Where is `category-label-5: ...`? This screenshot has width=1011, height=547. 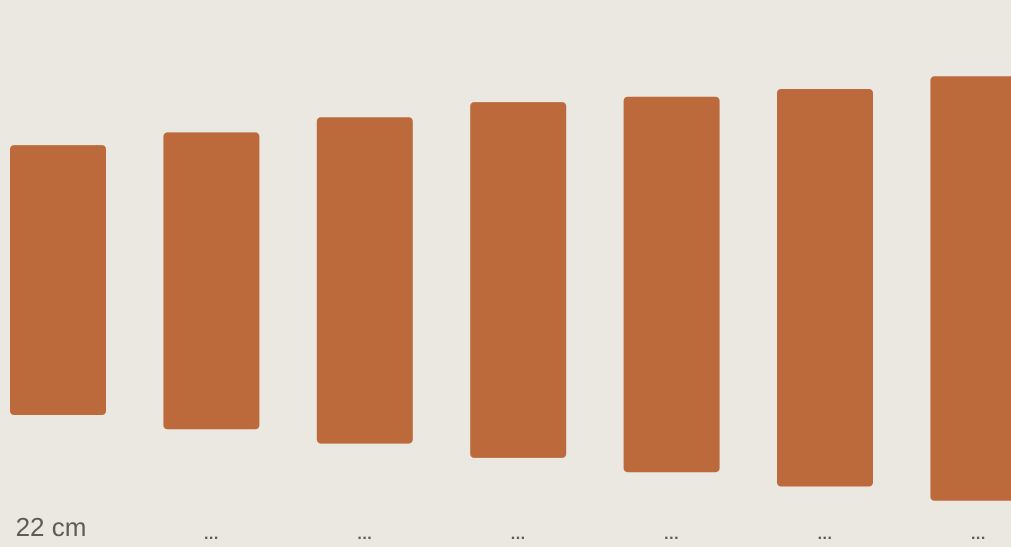 category-label-5: ... is located at coordinates (672, 534).